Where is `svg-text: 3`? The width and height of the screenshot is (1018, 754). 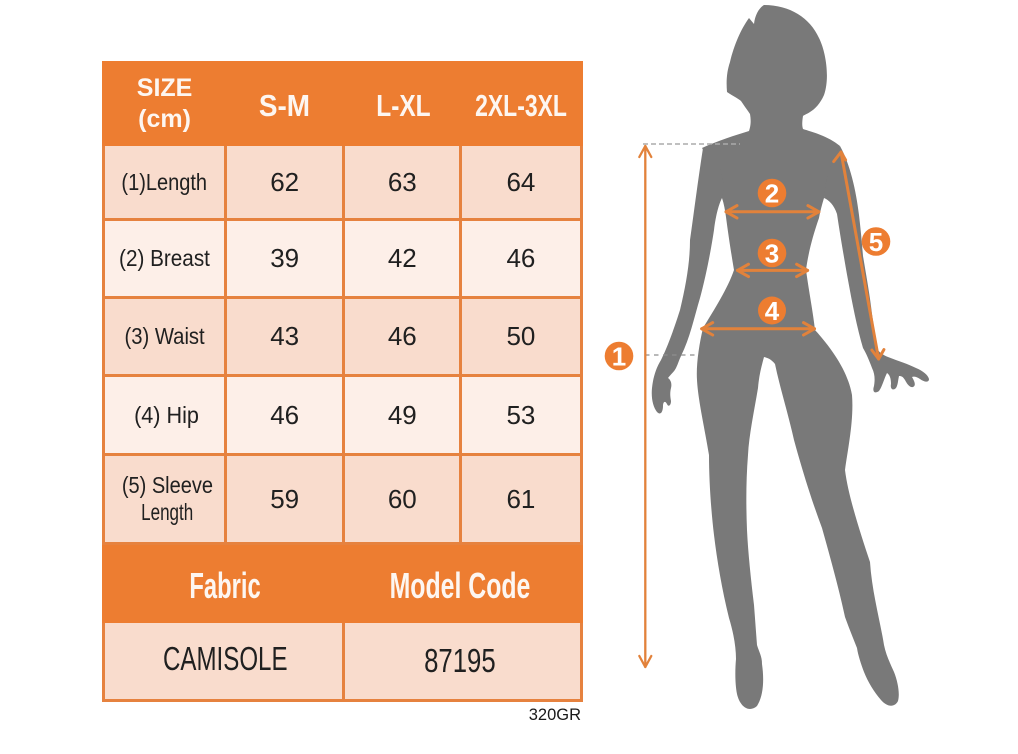
svg-text: 3 is located at coordinates (772, 253).